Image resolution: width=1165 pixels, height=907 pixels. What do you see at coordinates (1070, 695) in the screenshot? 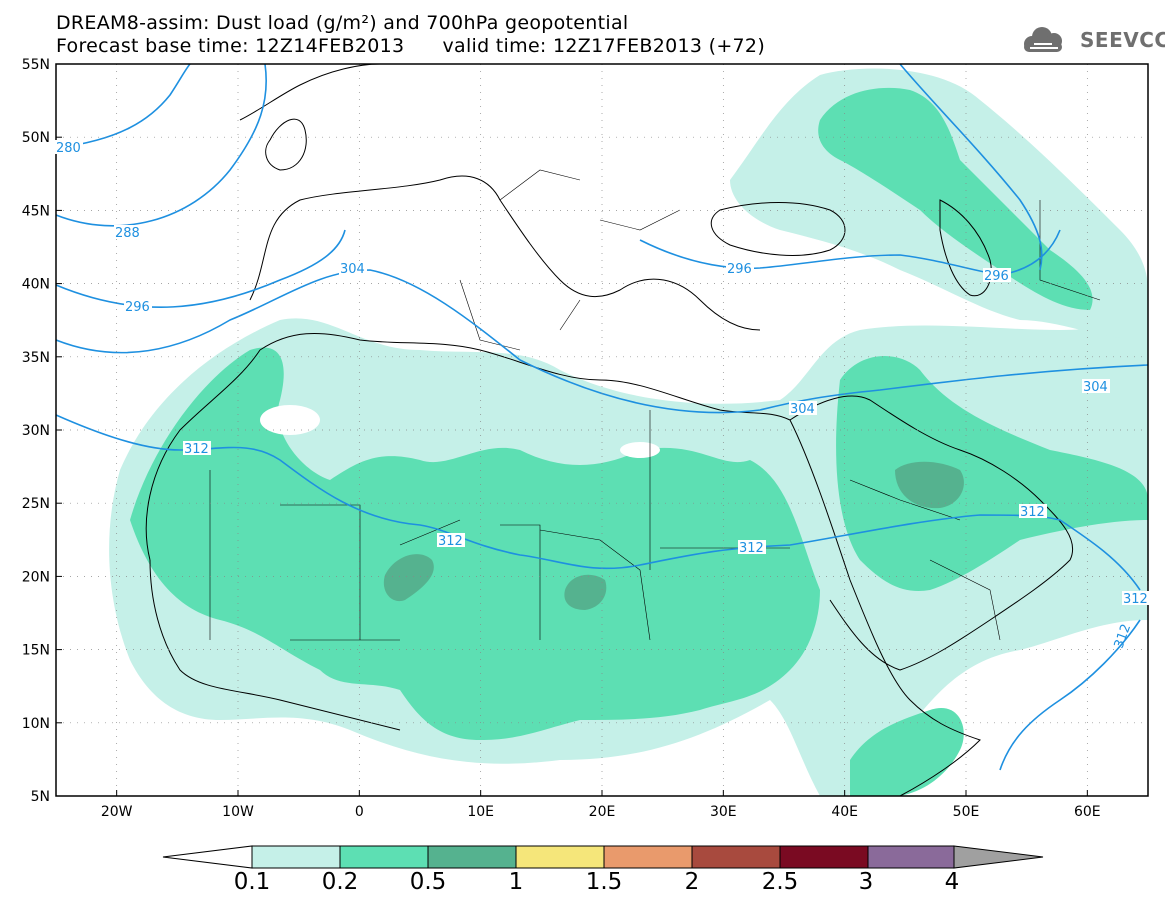
I see `contour-312-east` at bounding box center [1070, 695].